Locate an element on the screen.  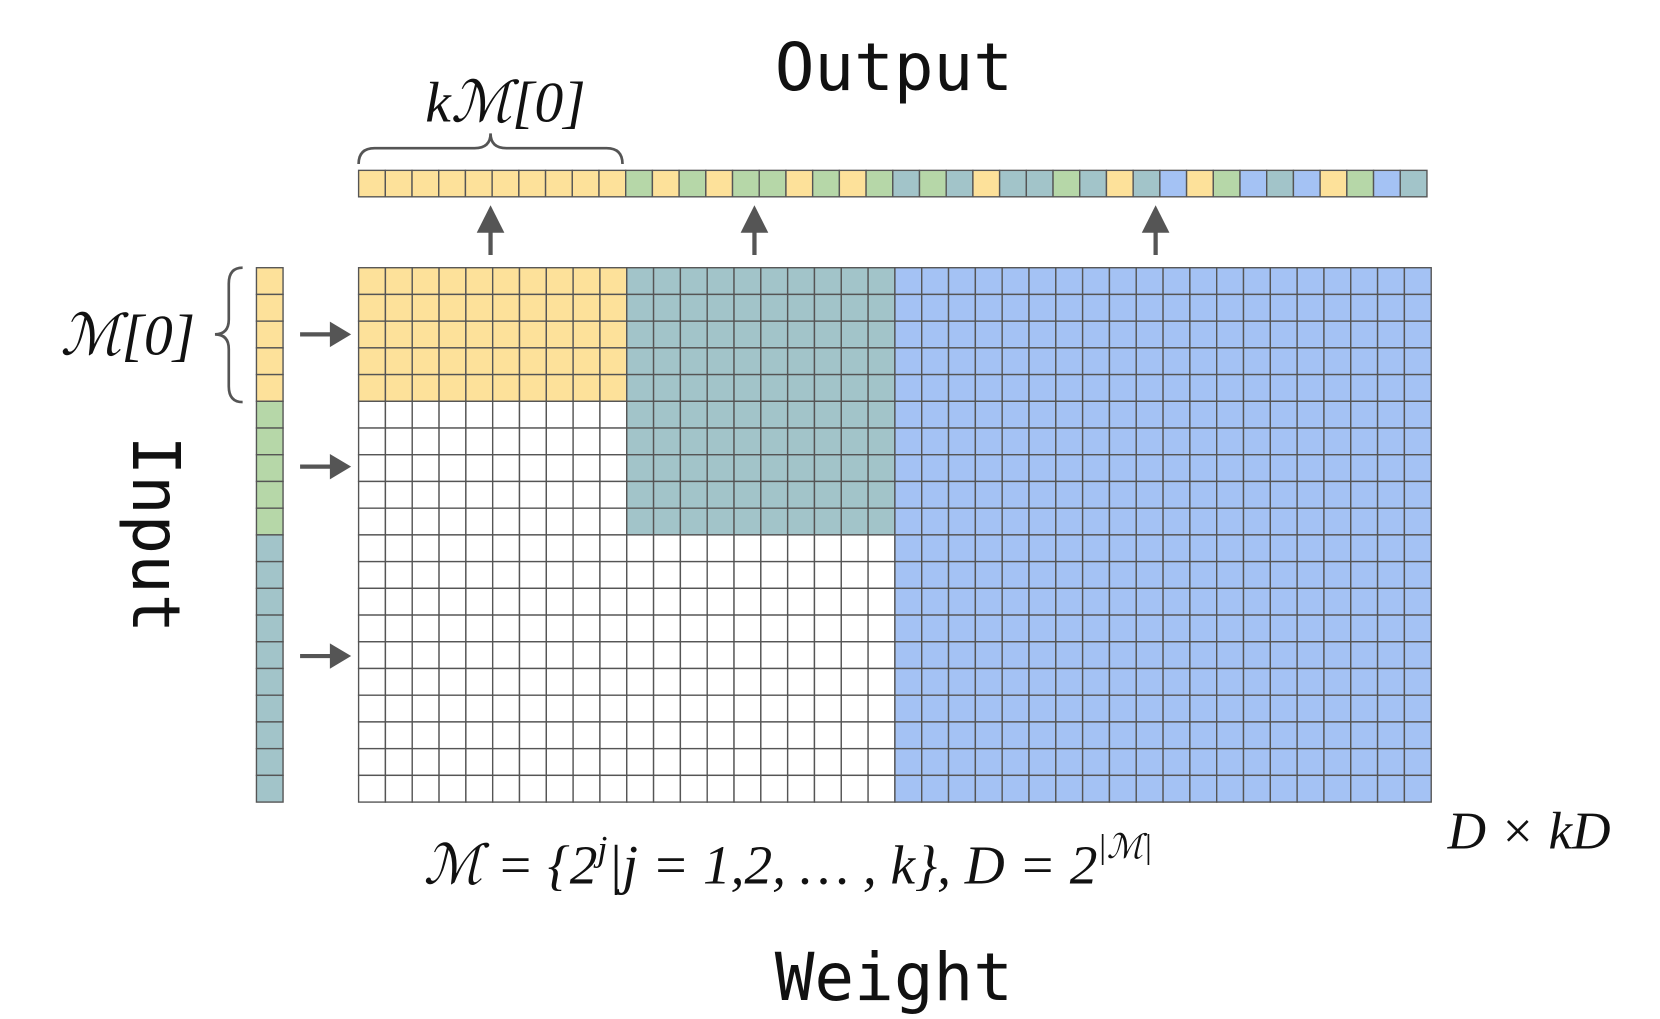
size-label: D × kD is located at coordinates (1529, 832).